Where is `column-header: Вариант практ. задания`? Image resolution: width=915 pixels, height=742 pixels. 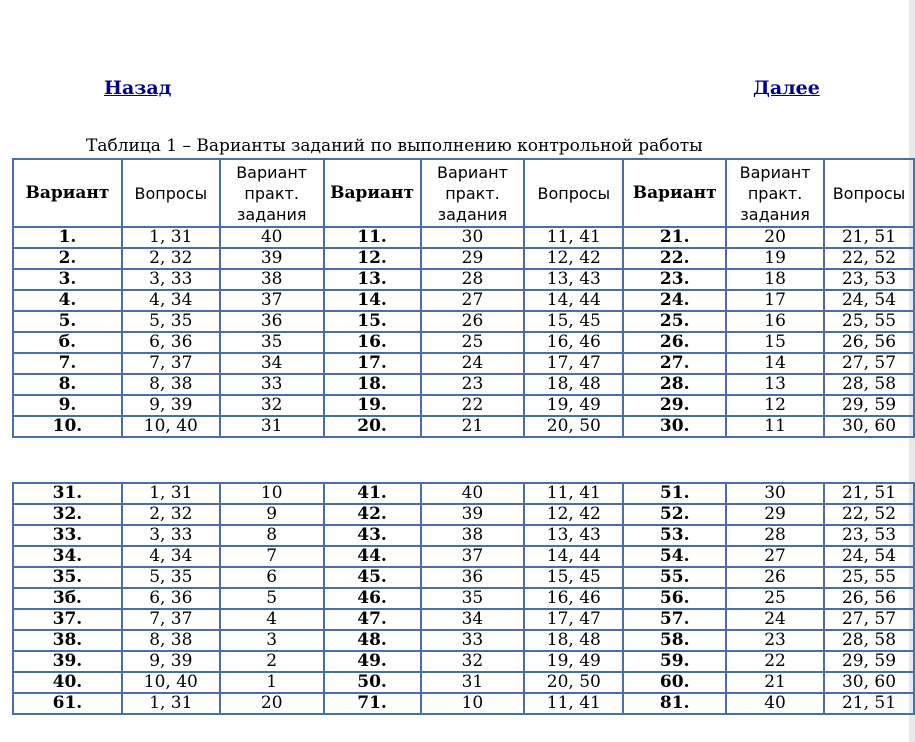 column-header: Вариант практ. задания is located at coordinates (472, 193).